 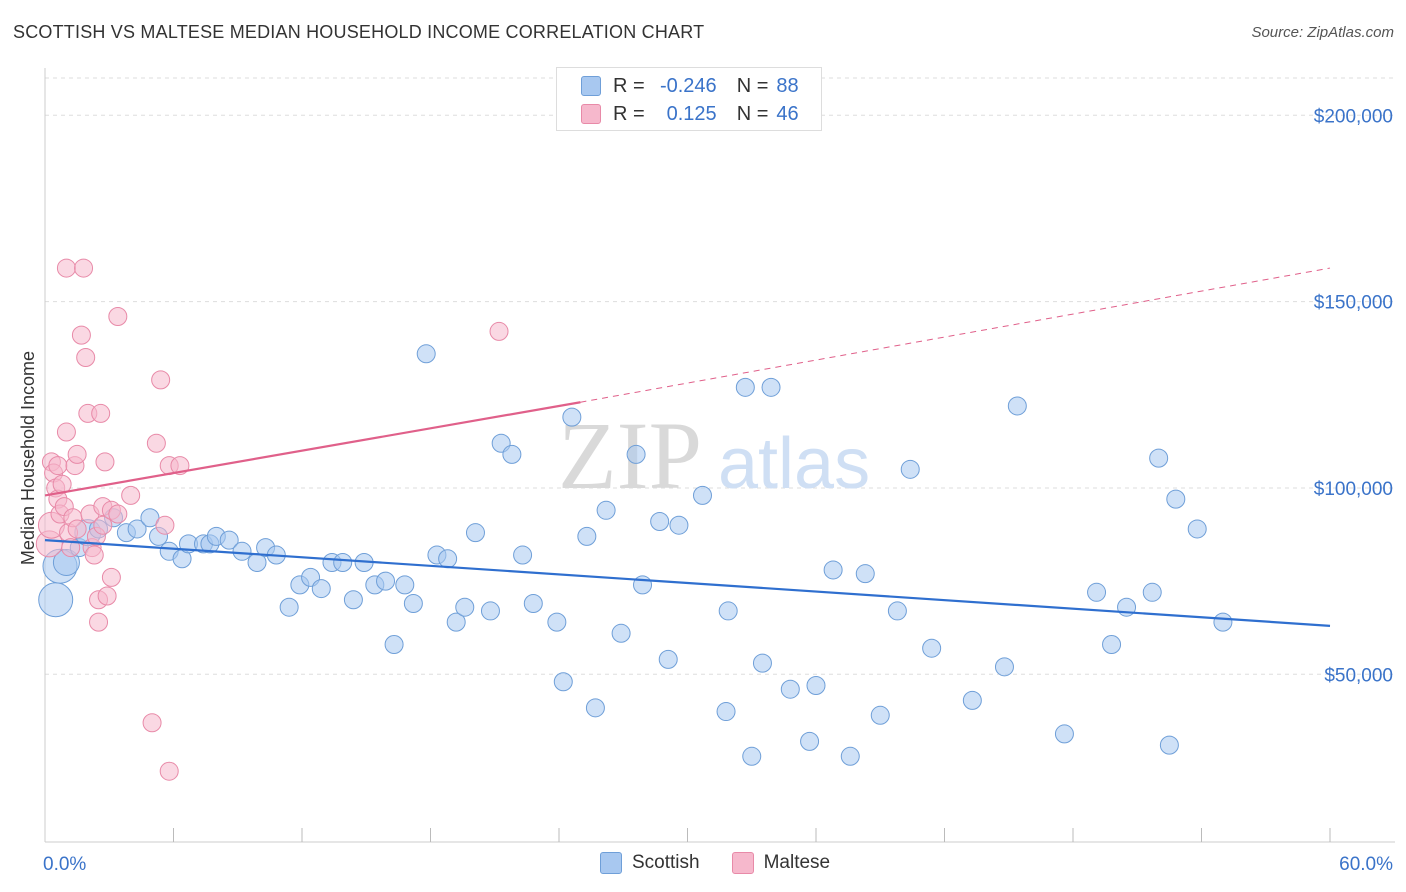 I want to click on legend-label-scottish: Scottish, so click(x=666, y=862).